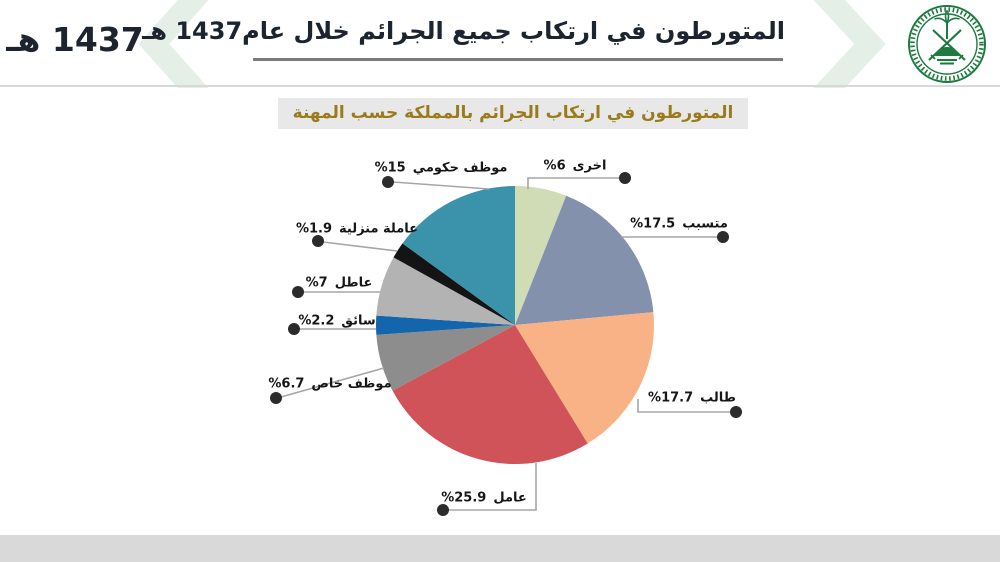 This screenshot has width=1000, height=562. I want to click on pie-label: متسبب %17.5, so click(679, 224).